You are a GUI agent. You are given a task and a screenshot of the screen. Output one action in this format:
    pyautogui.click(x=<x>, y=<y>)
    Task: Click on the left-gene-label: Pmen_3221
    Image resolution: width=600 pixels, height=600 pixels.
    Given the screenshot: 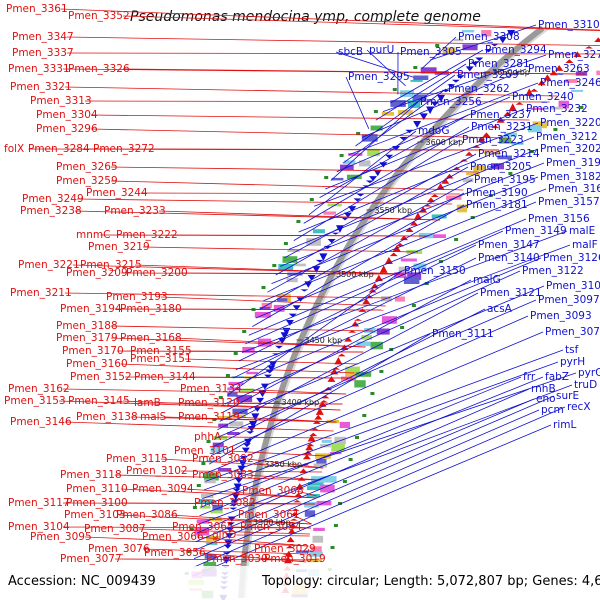 What is the action you would take?
    pyautogui.click(x=49, y=265)
    